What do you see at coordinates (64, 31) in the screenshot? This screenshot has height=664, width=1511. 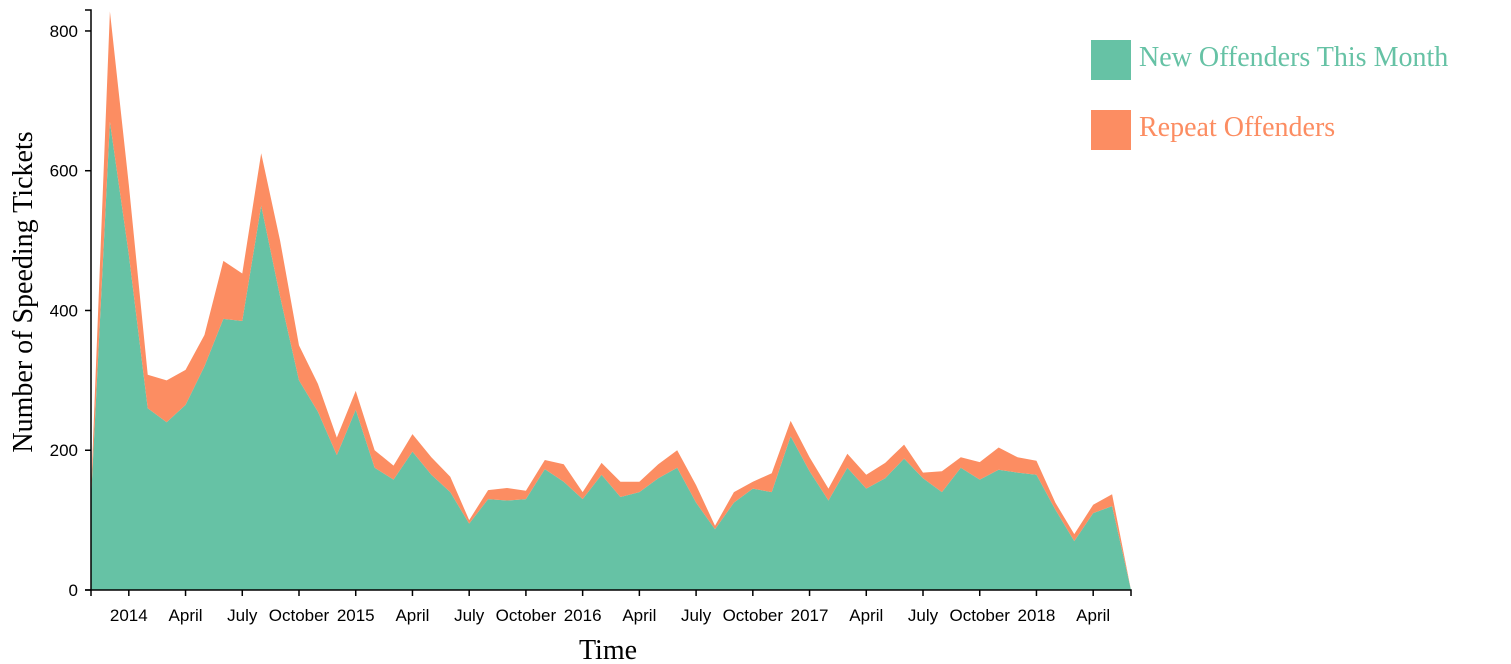 I see `y-tick-label: 800` at bounding box center [64, 31].